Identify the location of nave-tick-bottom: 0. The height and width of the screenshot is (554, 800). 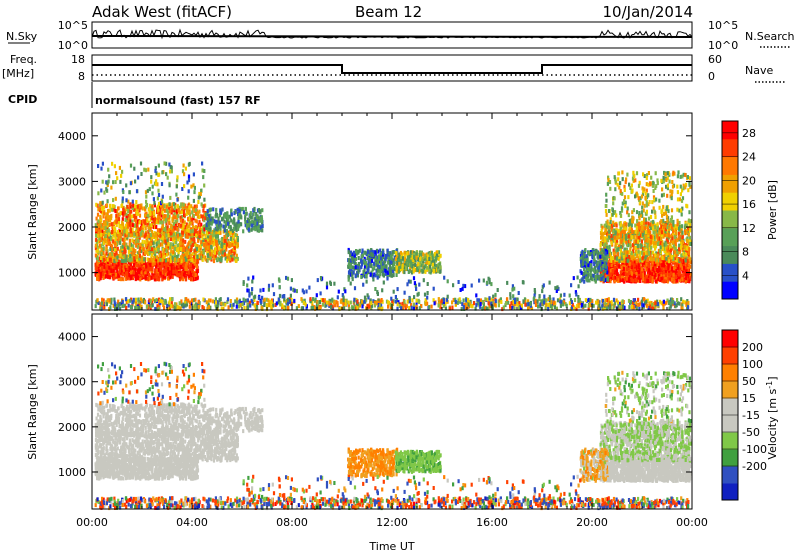
(711, 76).